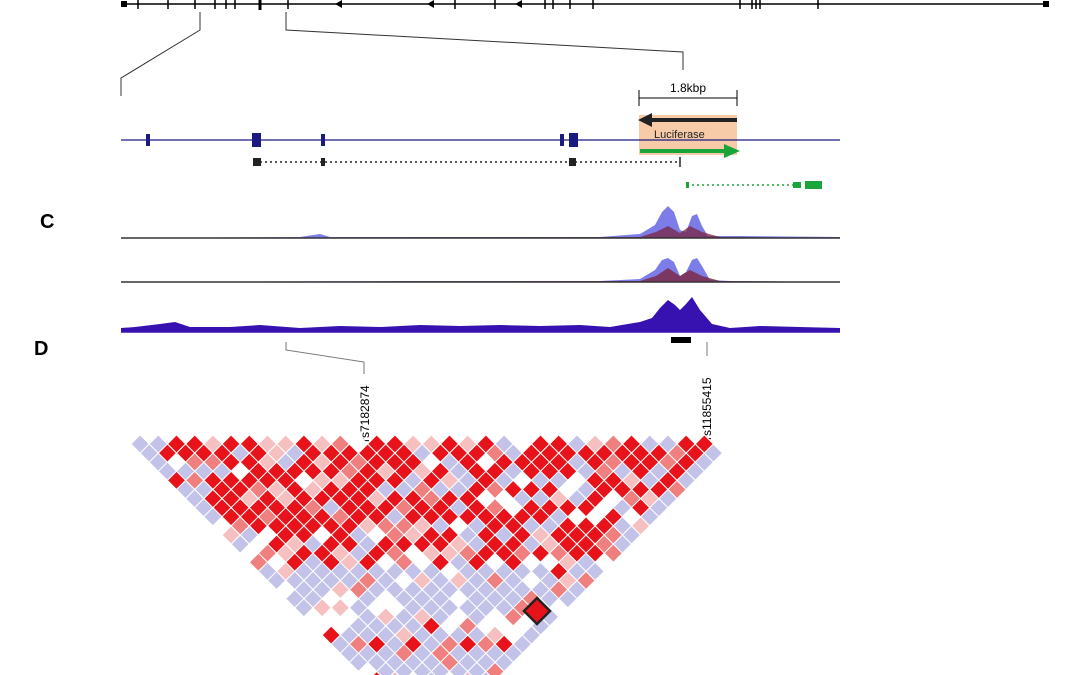 This screenshot has width=1080, height=675. What do you see at coordinates (480, 315) in the screenshot?
I see `dnase-track` at bounding box center [480, 315].